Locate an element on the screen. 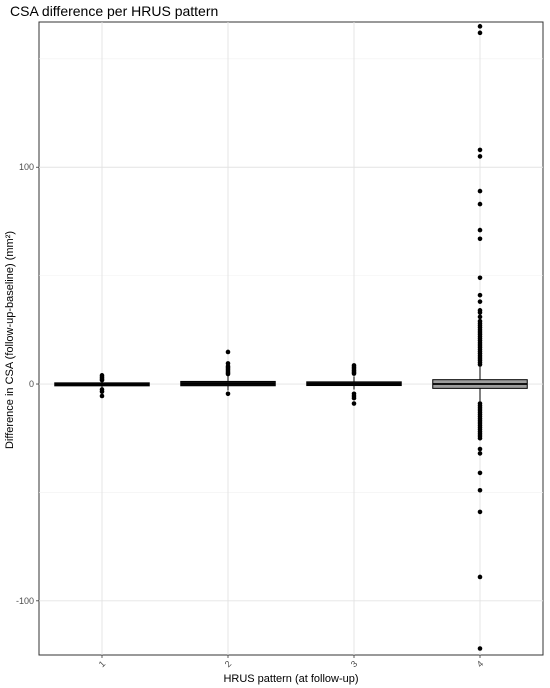 The image size is (550, 688). x-tick-label: 1 is located at coordinates (102, 664).